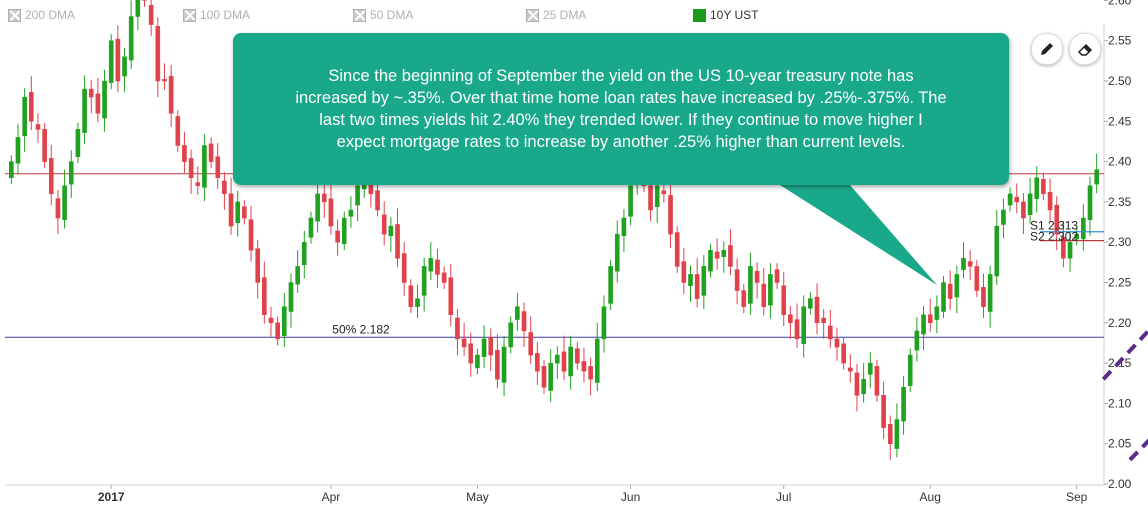  I want to click on y-tick-label: 2.05, so click(1120, 444).